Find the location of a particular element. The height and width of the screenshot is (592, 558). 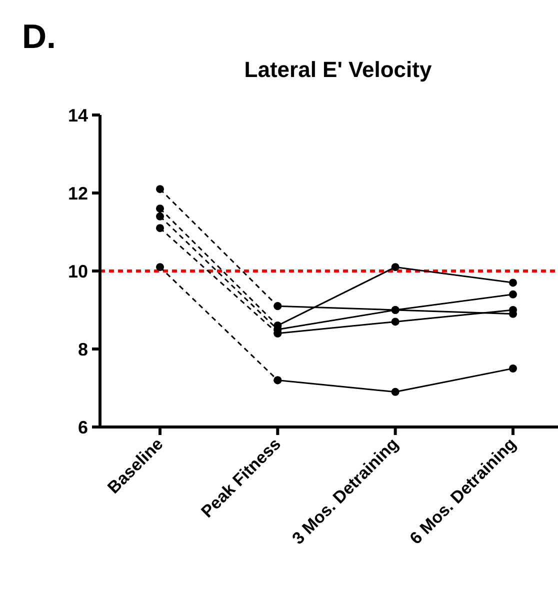

y-tick-label: 10 is located at coordinates (78, 271).